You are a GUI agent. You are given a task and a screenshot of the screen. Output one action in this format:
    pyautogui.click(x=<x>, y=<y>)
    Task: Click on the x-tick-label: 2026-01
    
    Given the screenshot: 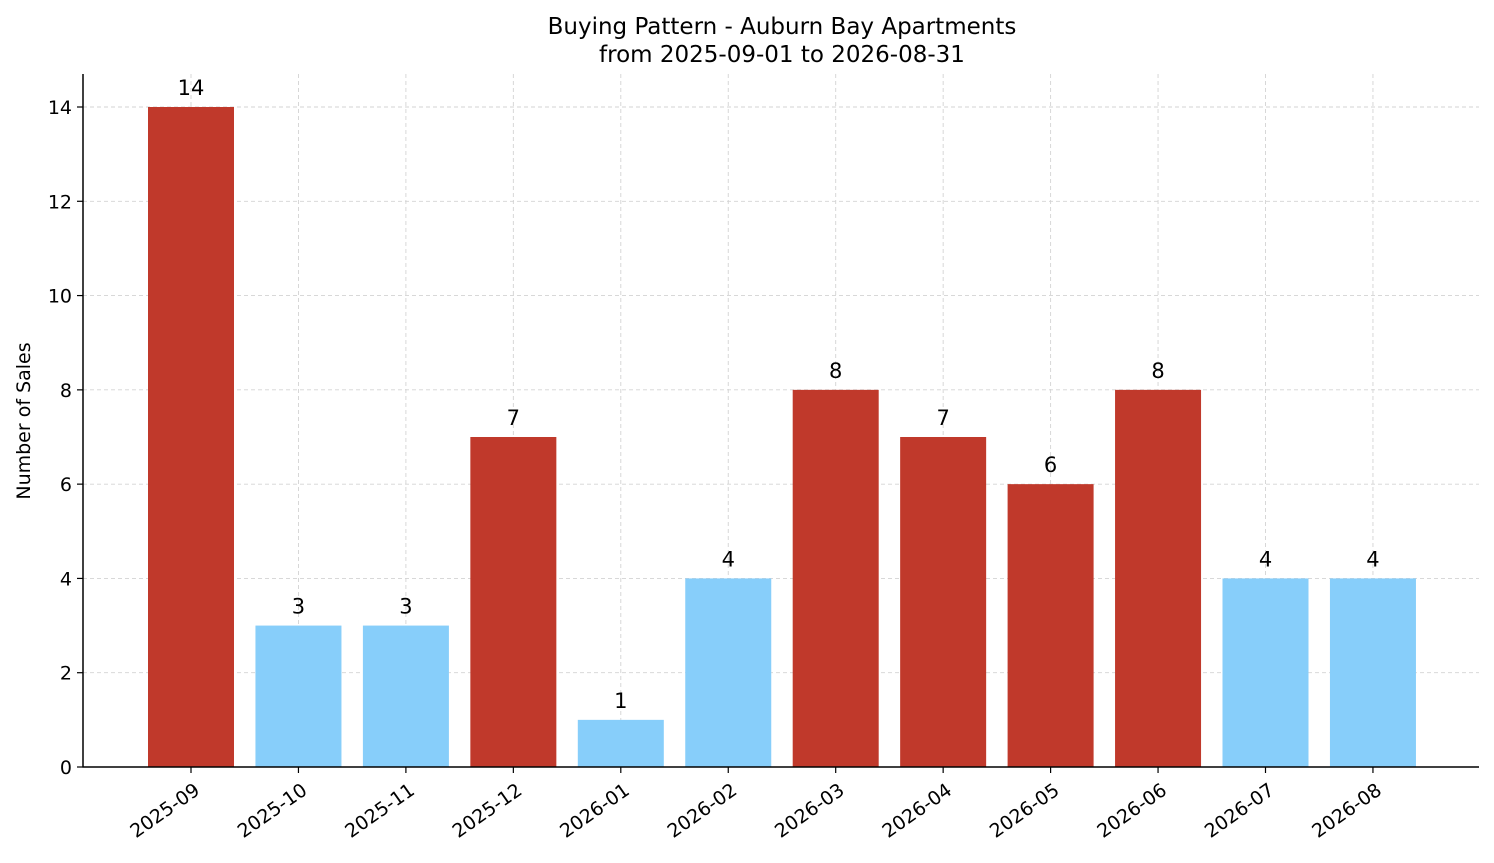 What is the action you would take?
    pyautogui.click(x=595, y=811)
    